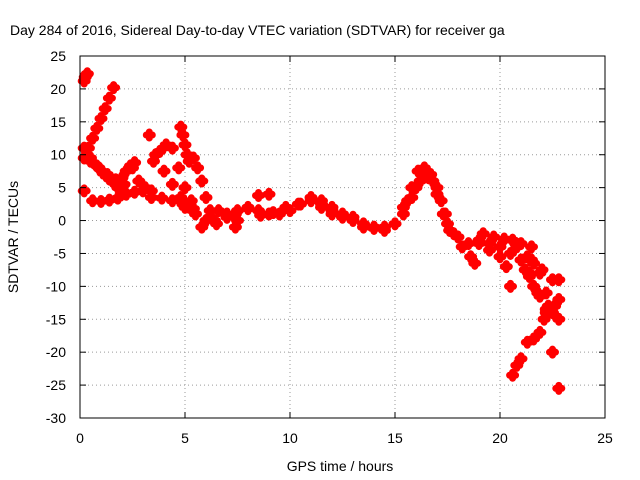  What do you see at coordinates (185, 438) in the screenshot?
I see `x-tick-label: 5` at bounding box center [185, 438].